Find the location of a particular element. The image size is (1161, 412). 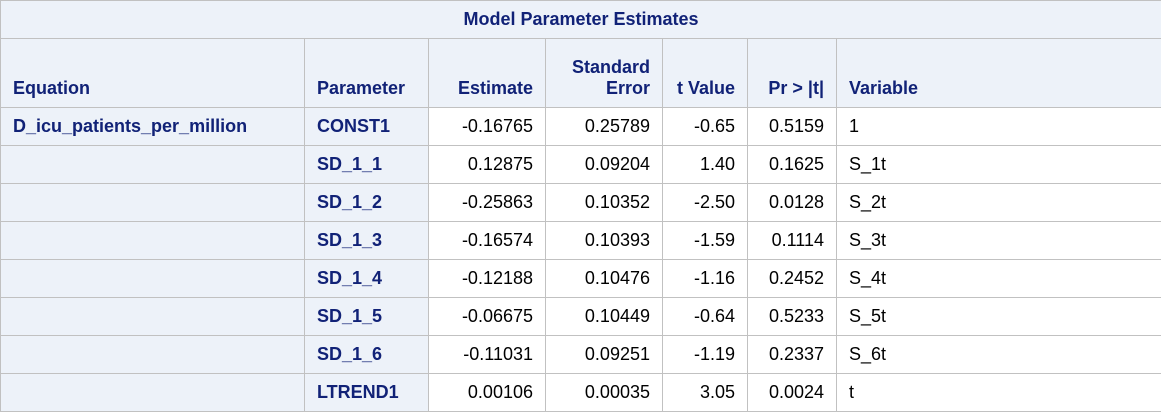

row-estimate-cell: 0.00106 is located at coordinates (487, 393).